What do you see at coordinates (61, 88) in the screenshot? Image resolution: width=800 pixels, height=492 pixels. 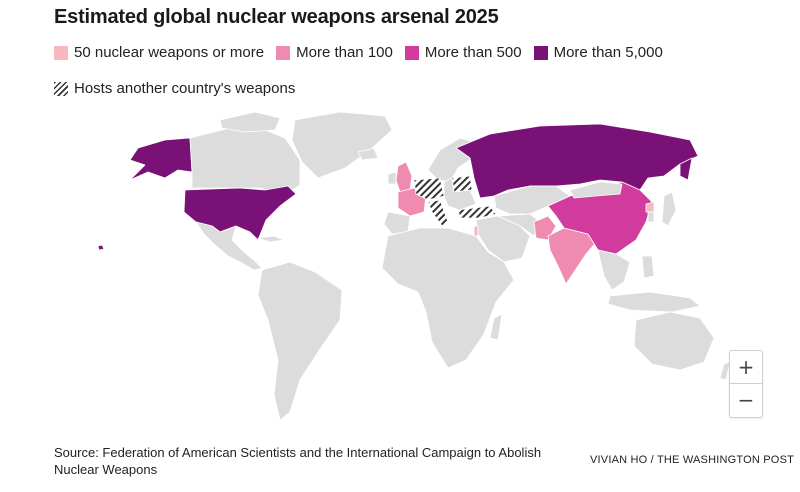 I see `hatch-swatch-icon` at bounding box center [61, 88].